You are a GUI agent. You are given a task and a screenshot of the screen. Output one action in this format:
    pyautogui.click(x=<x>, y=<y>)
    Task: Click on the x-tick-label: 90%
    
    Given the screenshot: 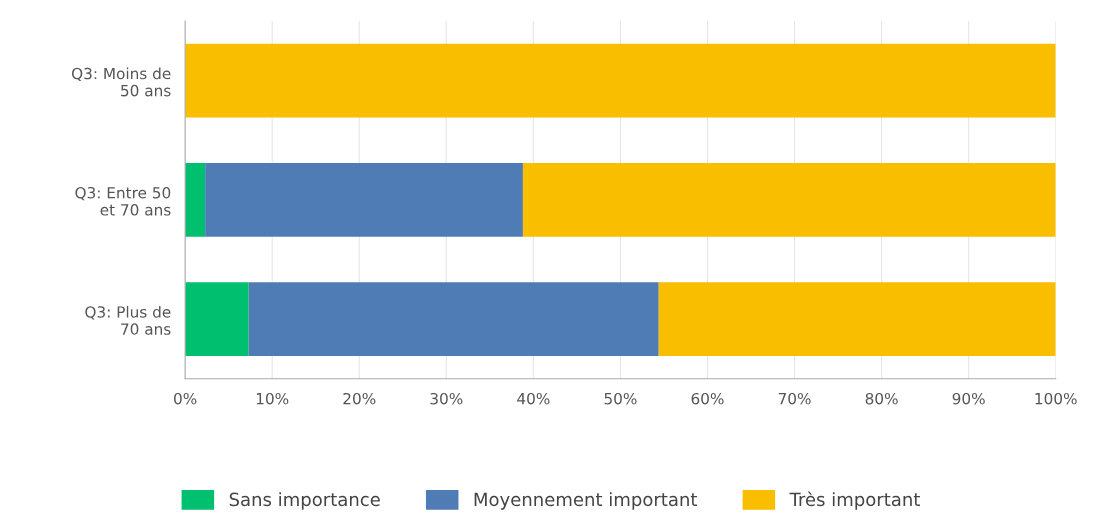 What is the action you would take?
    pyautogui.click(x=968, y=398)
    